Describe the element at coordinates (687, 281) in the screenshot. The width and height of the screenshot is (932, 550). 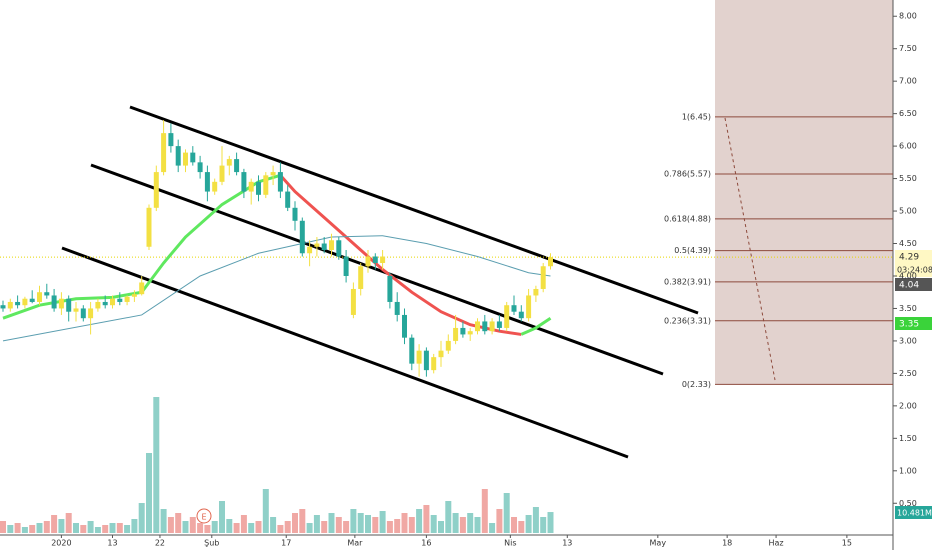
I see `fib-label: 0.382(3.91)` at that location.